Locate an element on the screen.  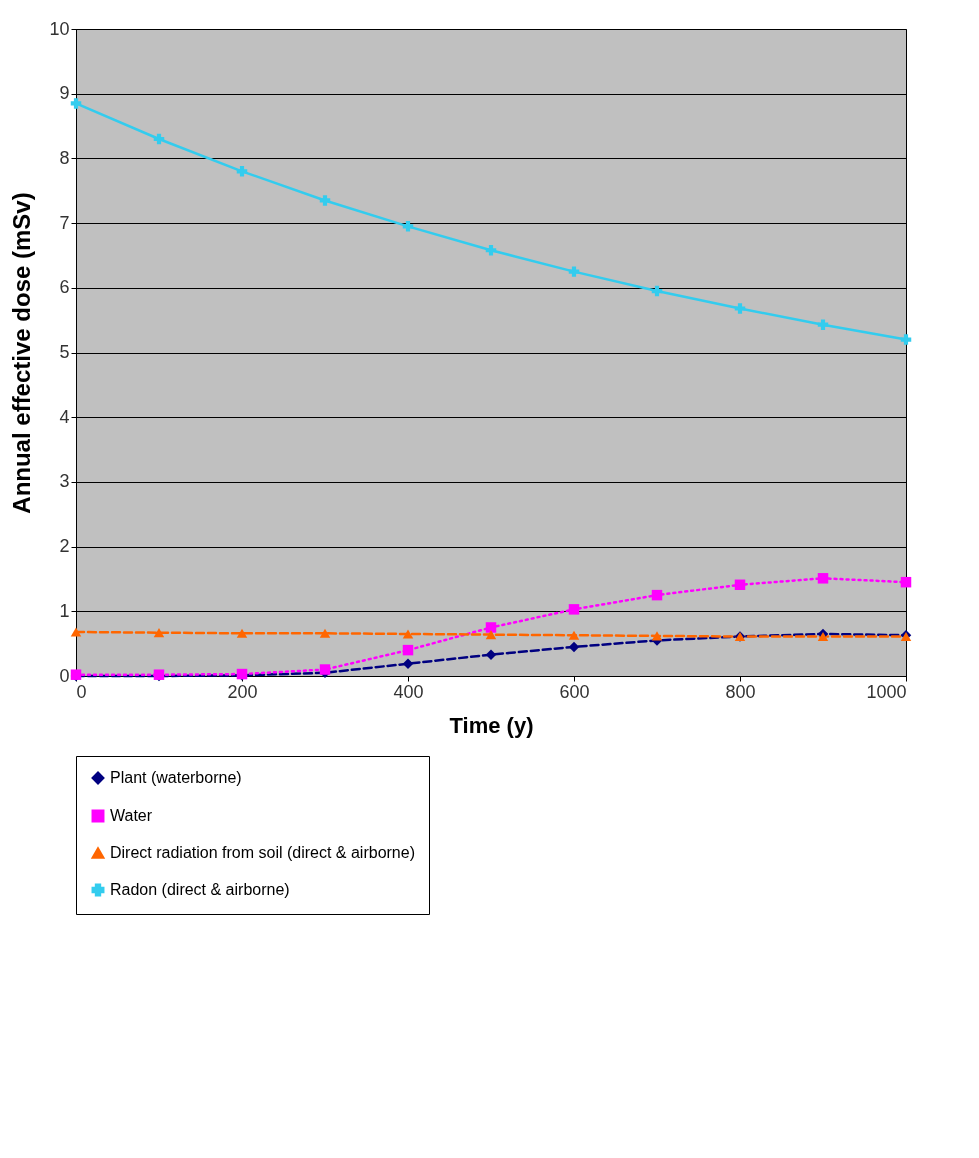
y-tick-label: 2 is located at coordinates (64, 546).